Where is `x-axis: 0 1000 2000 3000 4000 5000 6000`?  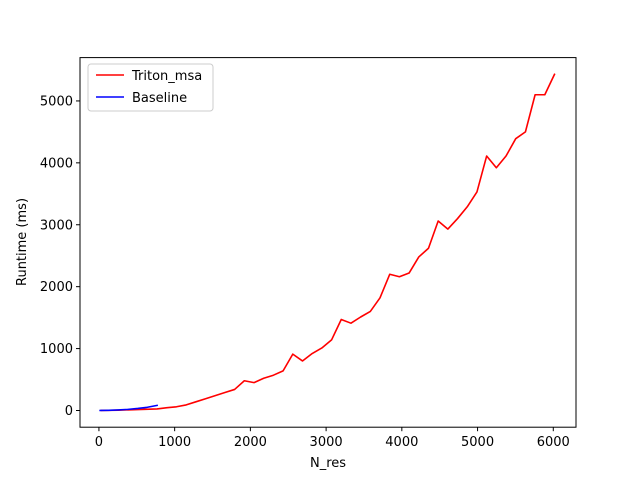
x-axis: 0 1000 2000 3000 4000 5000 6000 is located at coordinates (332, 438).